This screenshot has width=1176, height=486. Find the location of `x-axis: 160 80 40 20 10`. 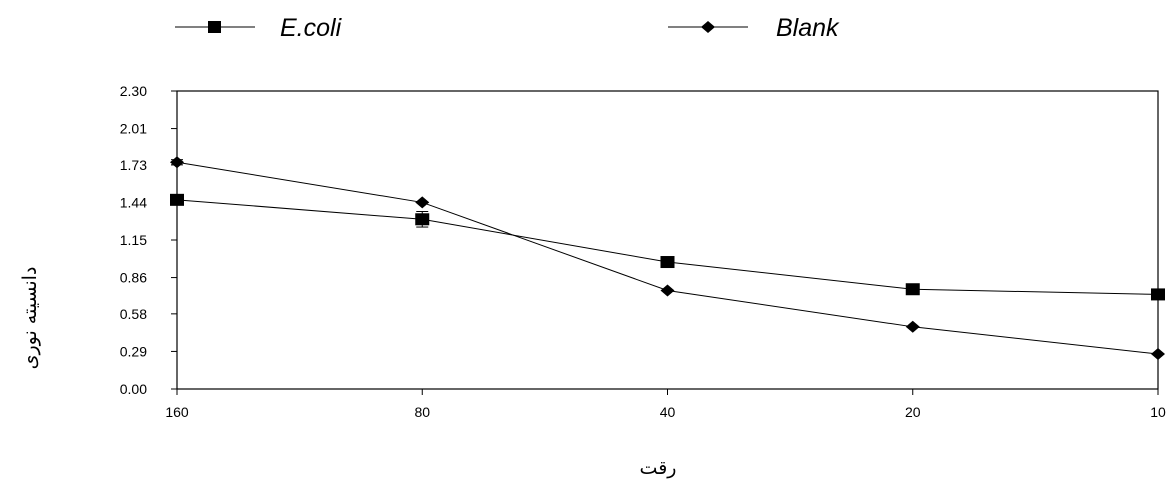

x-axis: 160 80 40 20 10 is located at coordinates (665, 404).